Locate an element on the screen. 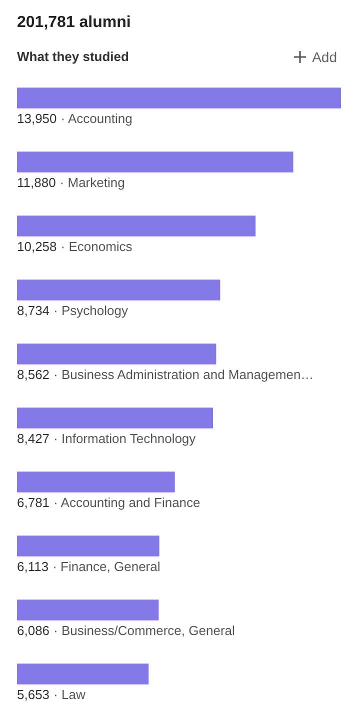 The width and height of the screenshot is (361, 726). data-label: 8,562 is located at coordinates (33, 374).